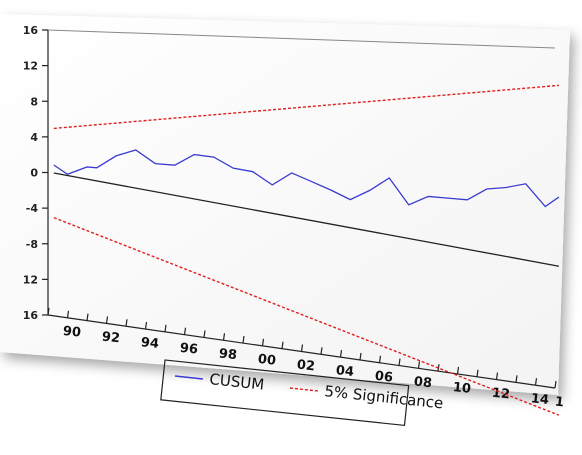 This screenshot has height=455, width=582. Describe the element at coordinates (150, 343) in the screenshot. I see `x-tick-label: 94` at that location.